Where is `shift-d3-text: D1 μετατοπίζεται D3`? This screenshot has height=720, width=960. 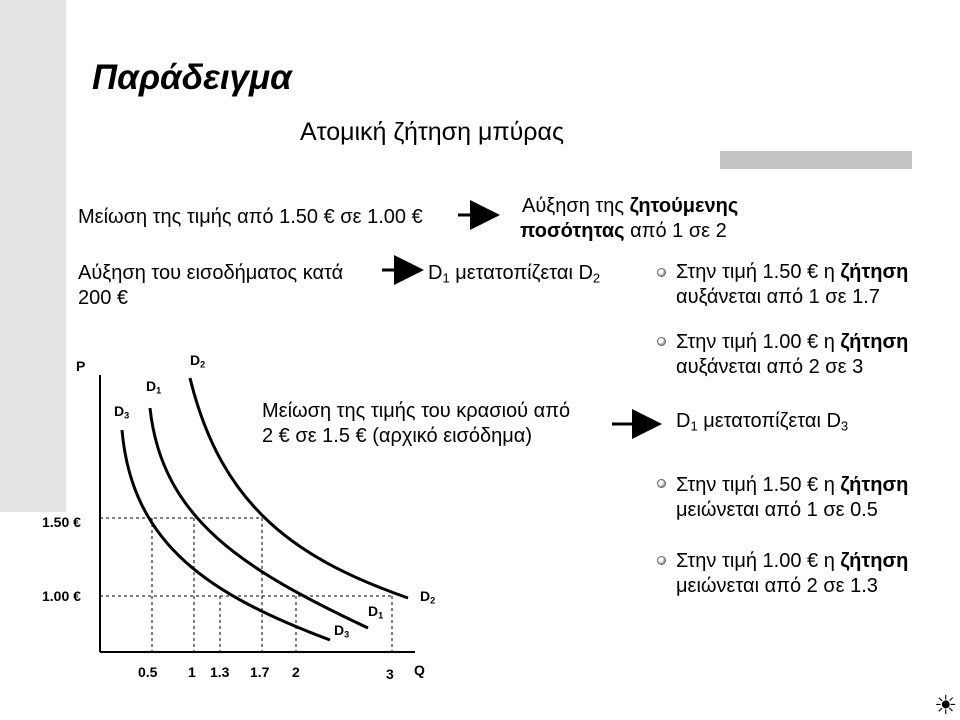 shift-d3-text: D1 μετατοπίζεται D3 is located at coordinates (762, 422).